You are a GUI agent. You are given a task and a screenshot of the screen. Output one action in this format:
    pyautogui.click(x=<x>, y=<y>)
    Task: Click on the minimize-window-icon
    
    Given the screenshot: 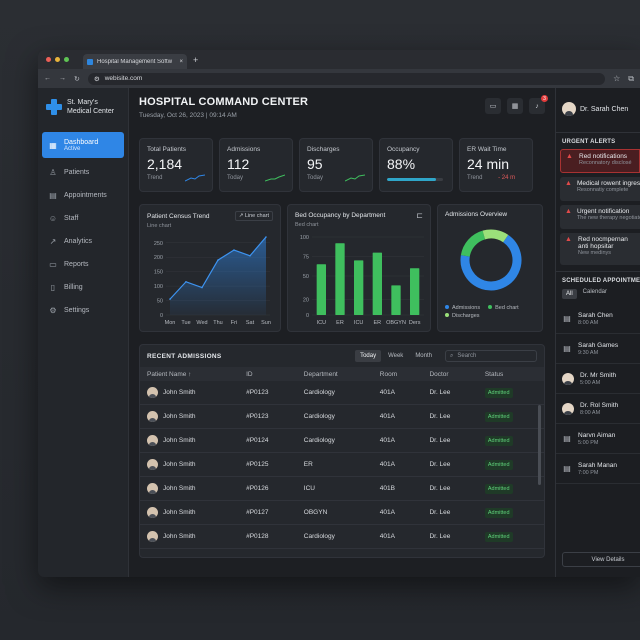 What is the action you would take?
    pyautogui.click(x=57, y=59)
    